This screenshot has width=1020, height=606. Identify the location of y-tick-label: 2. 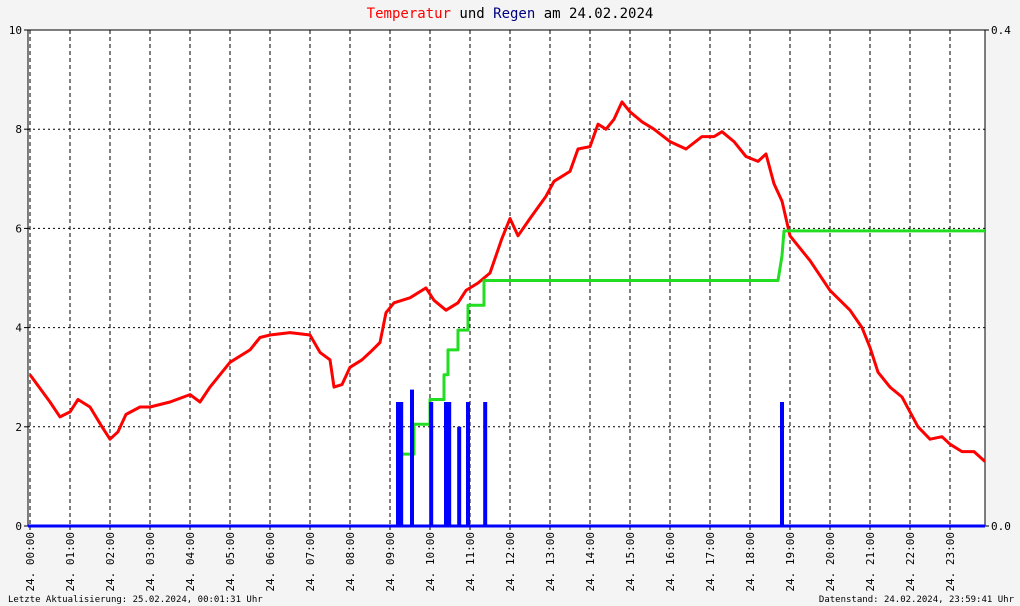
(18, 427).